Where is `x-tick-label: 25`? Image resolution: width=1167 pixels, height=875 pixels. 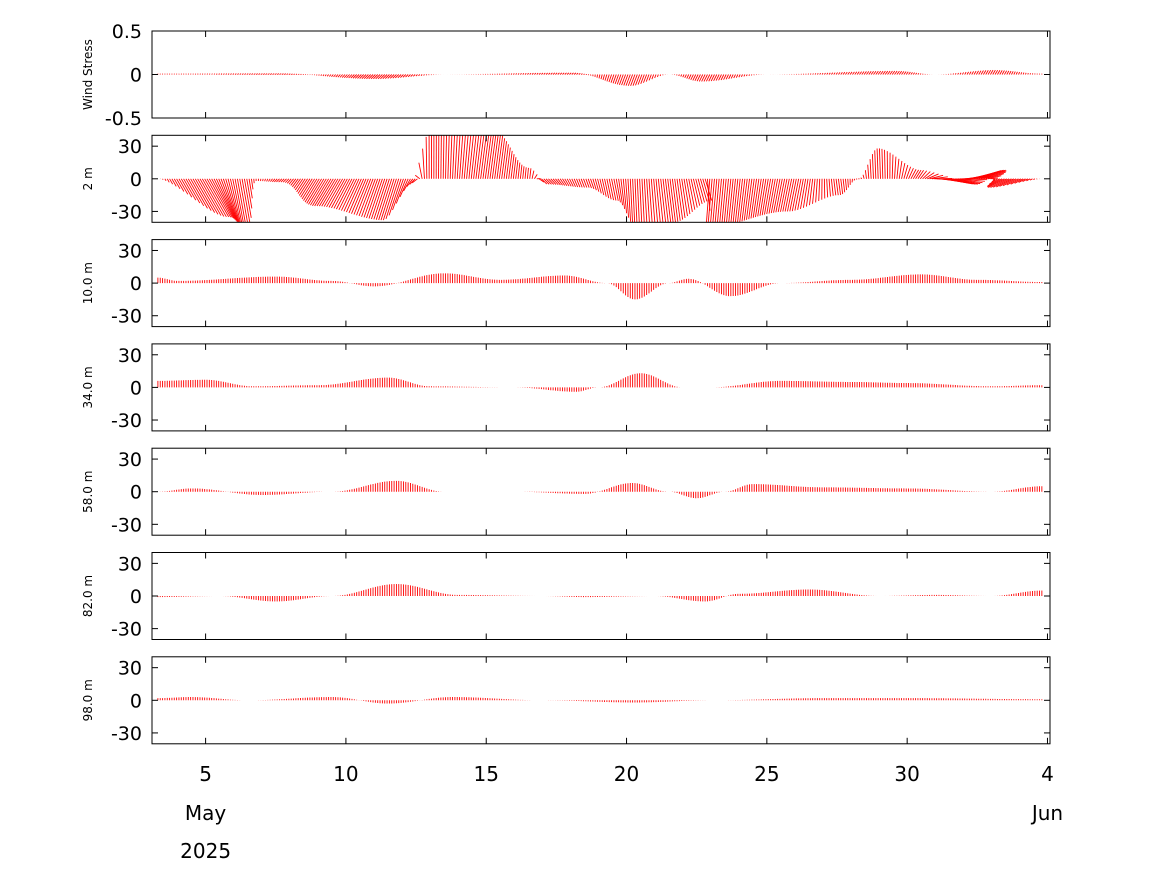 x-tick-label: 25 is located at coordinates (766, 774).